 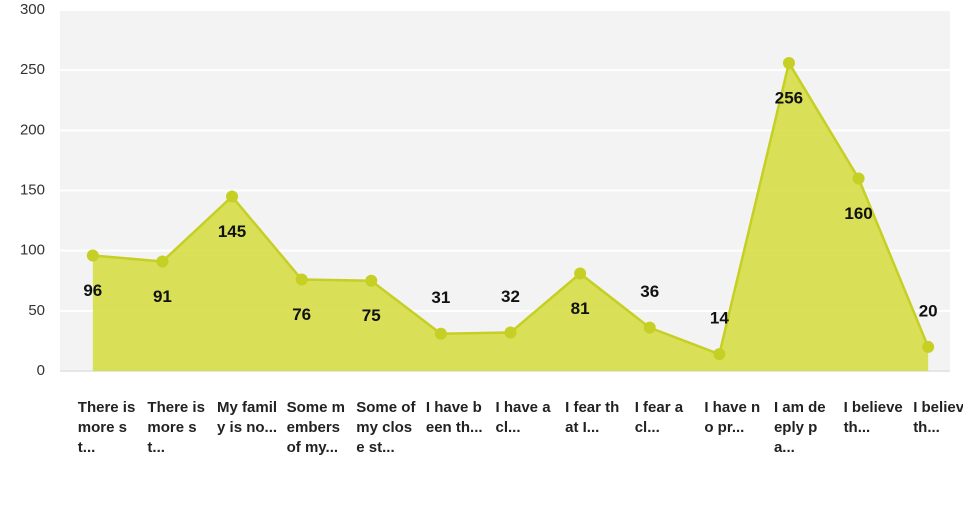 What do you see at coordinates (32, 129) in the screenshot?
I see `y-tick-label: 200` at bounding box center [32, 129].